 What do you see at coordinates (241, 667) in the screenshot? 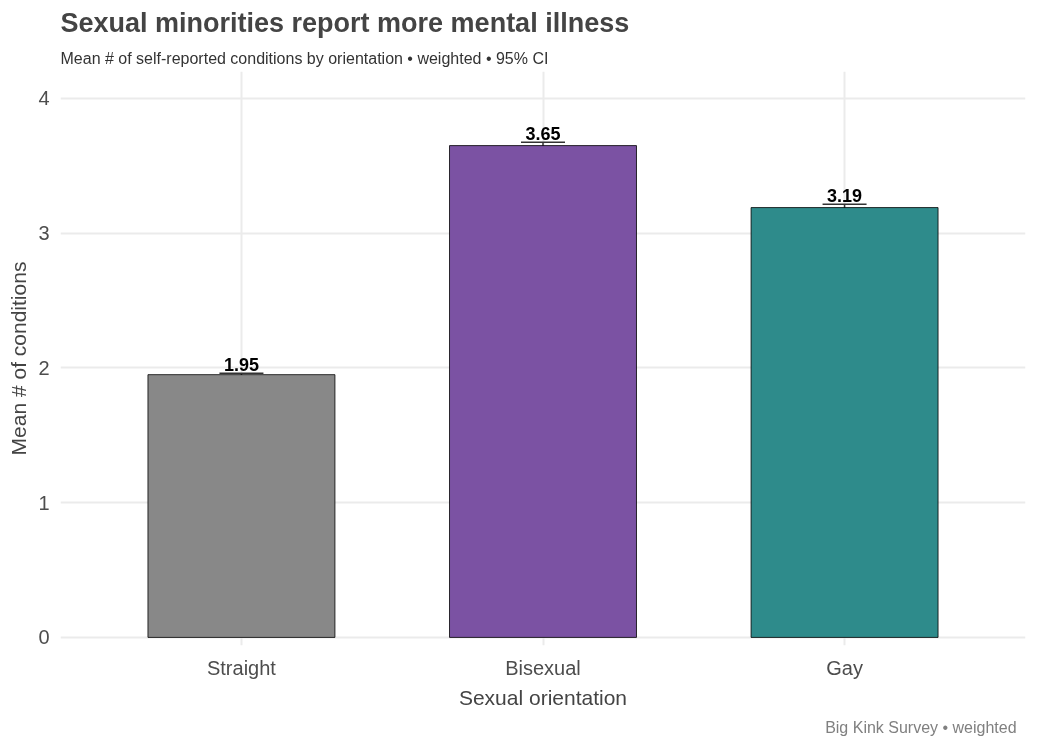
I see `x-tick-label: Straight` at bounding box center [241, 667].